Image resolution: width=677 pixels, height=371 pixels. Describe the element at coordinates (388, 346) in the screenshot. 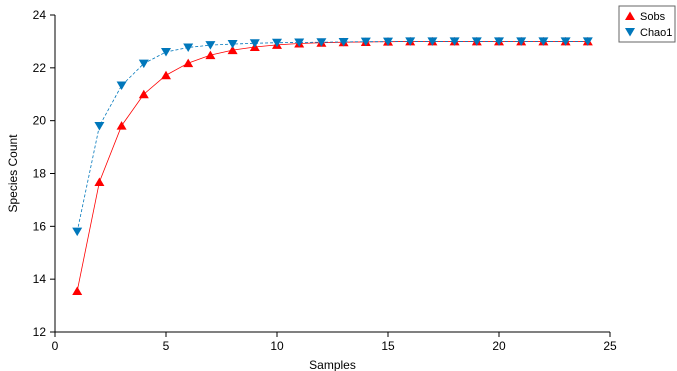

I see `x-tick-label: 15` at that location.